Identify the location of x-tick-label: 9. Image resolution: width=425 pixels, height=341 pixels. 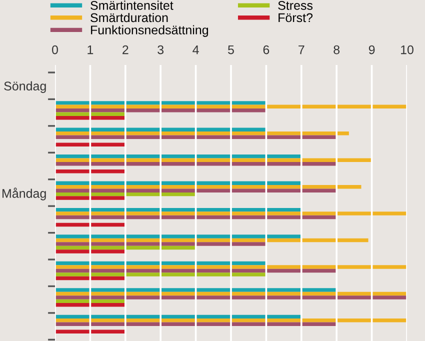
(371, 49).